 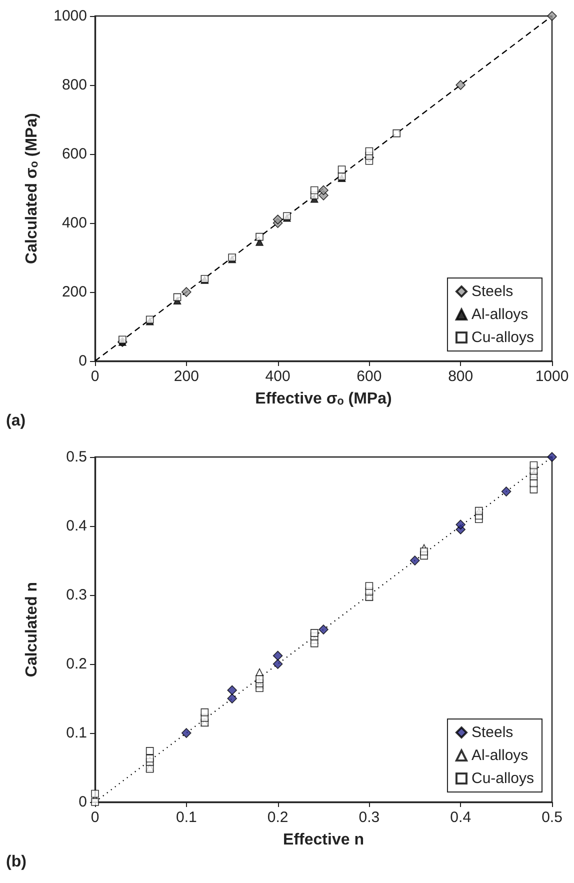 I want to click on text: (b), so click(x=16, y=862).